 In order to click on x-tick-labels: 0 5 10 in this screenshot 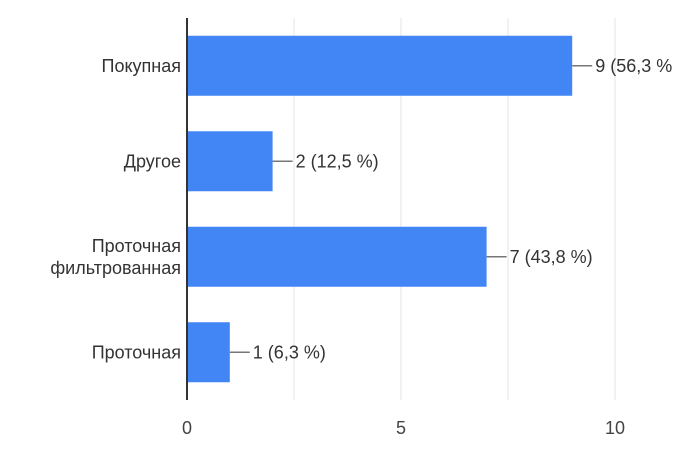, I will do `click(403, 428)`.